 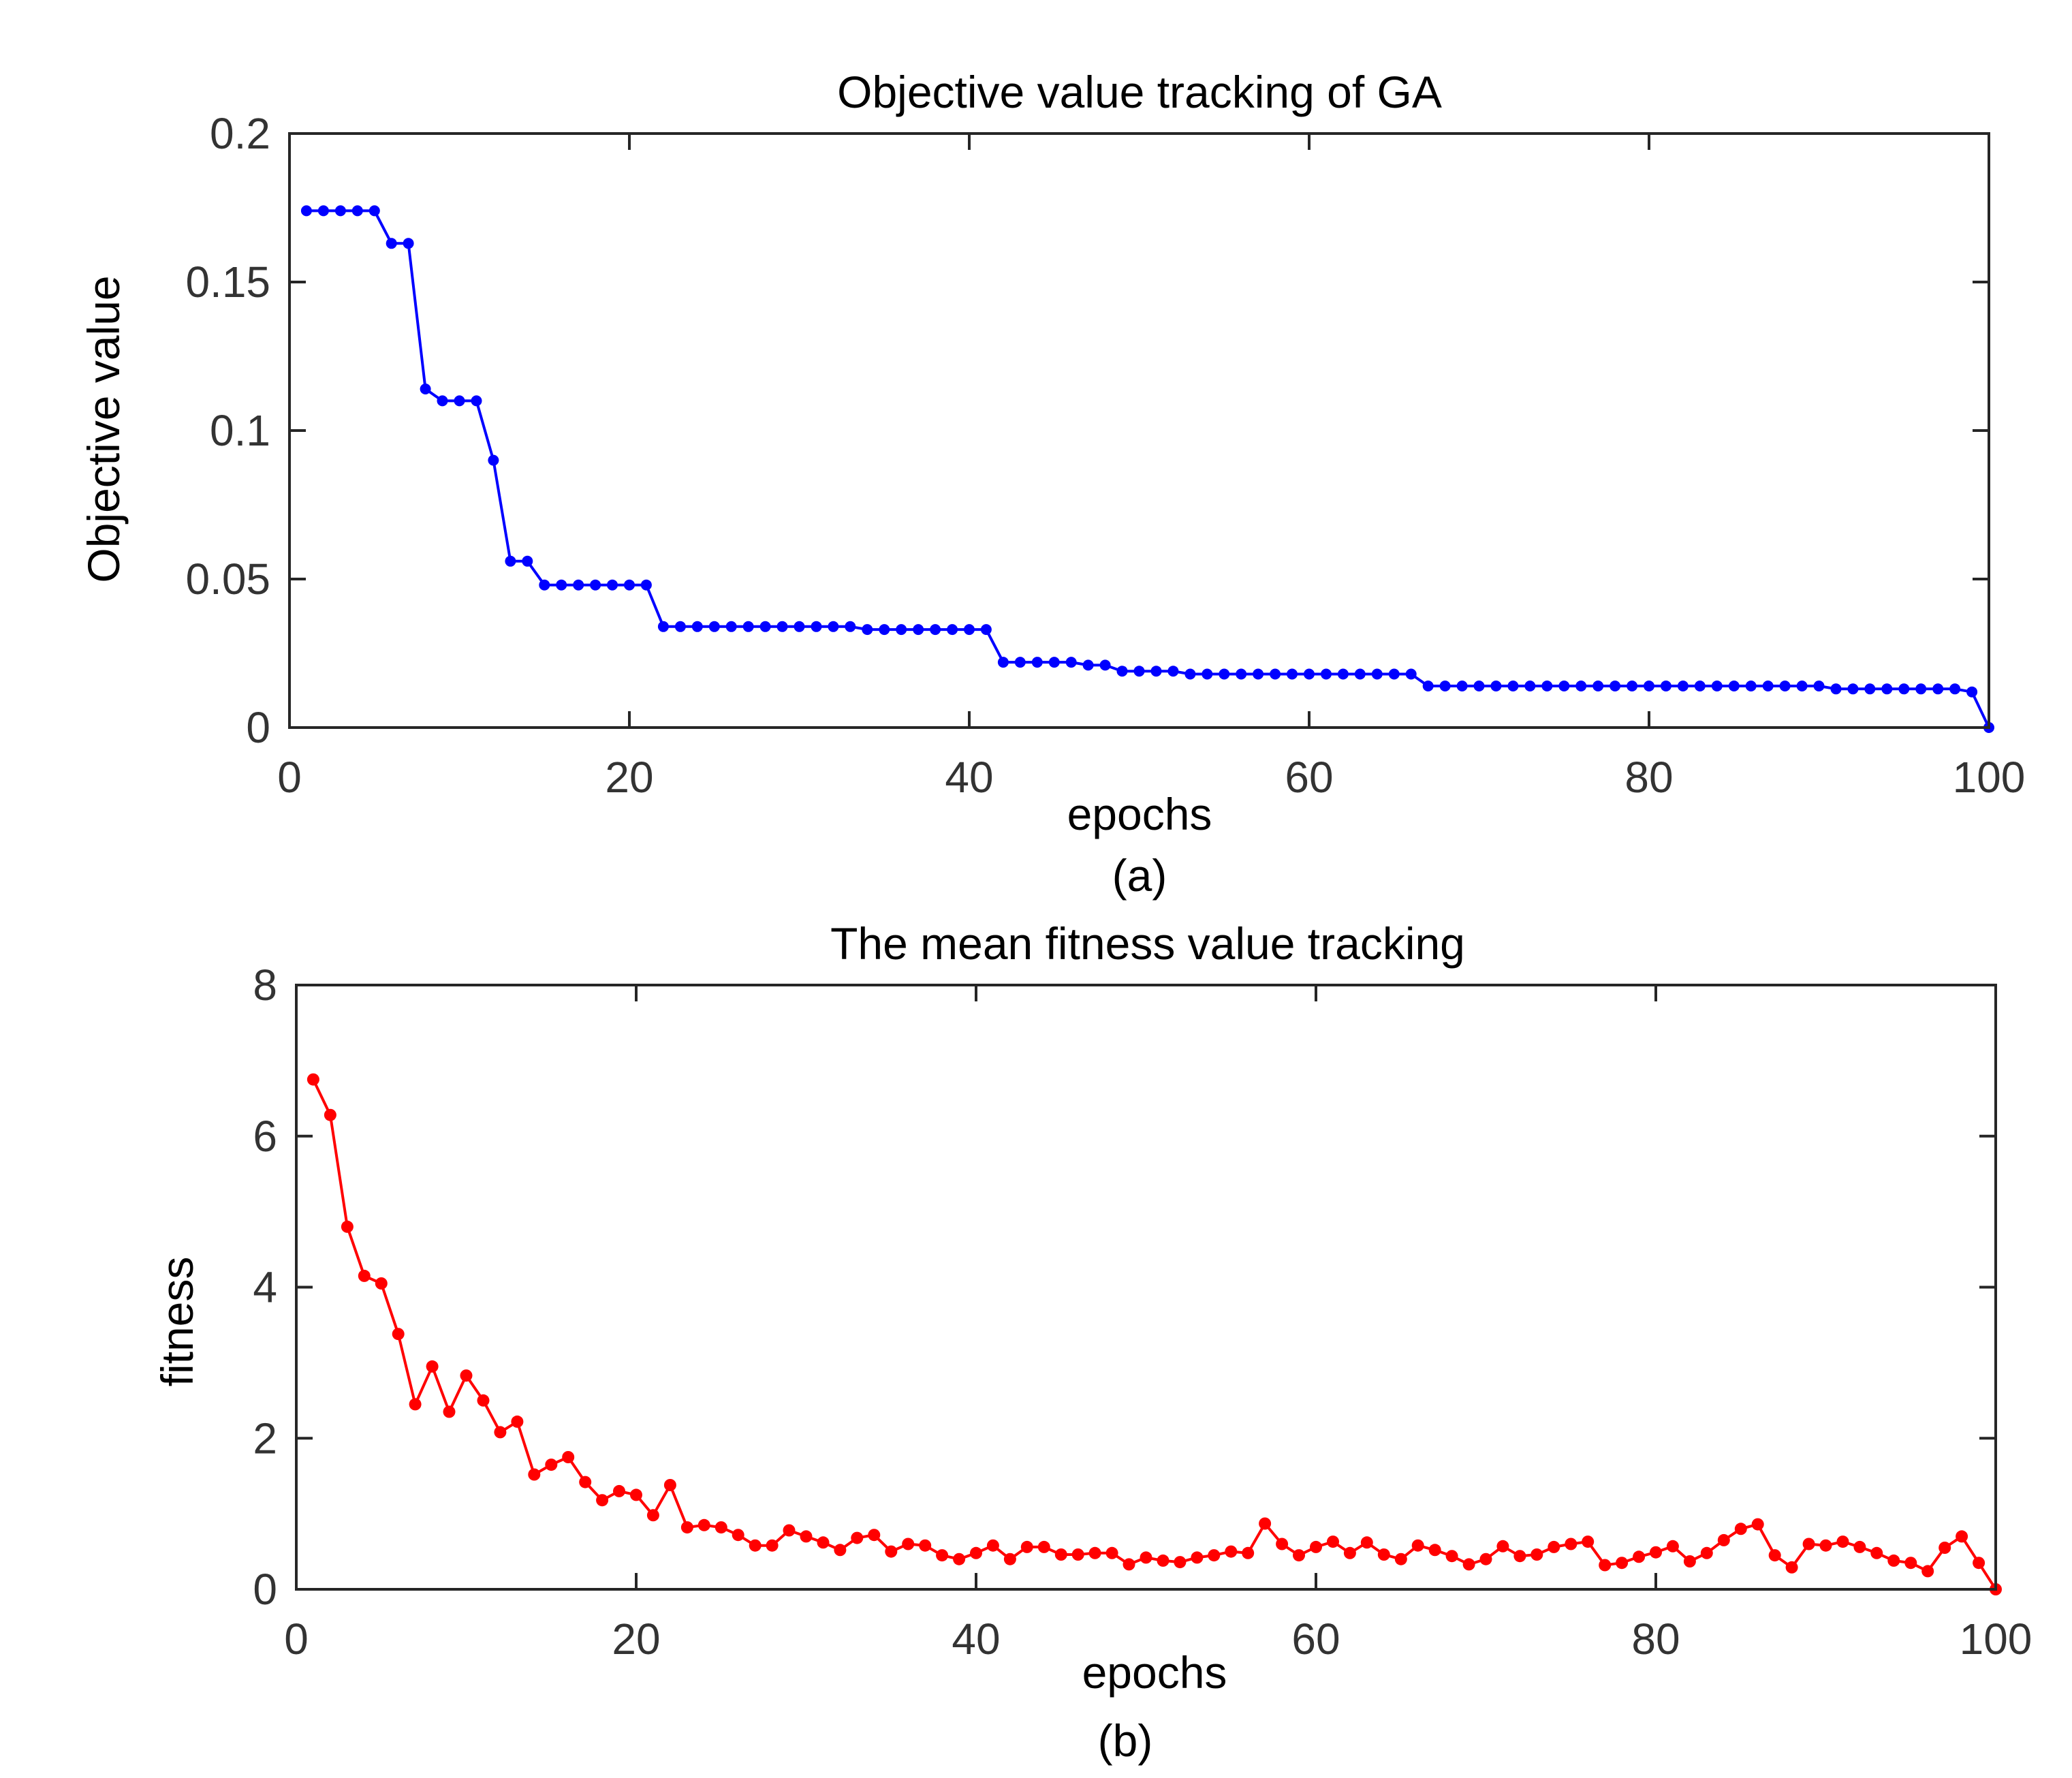 I want to click on panel-a-y-tick-label: 0.2, so click(x=240, y=133).